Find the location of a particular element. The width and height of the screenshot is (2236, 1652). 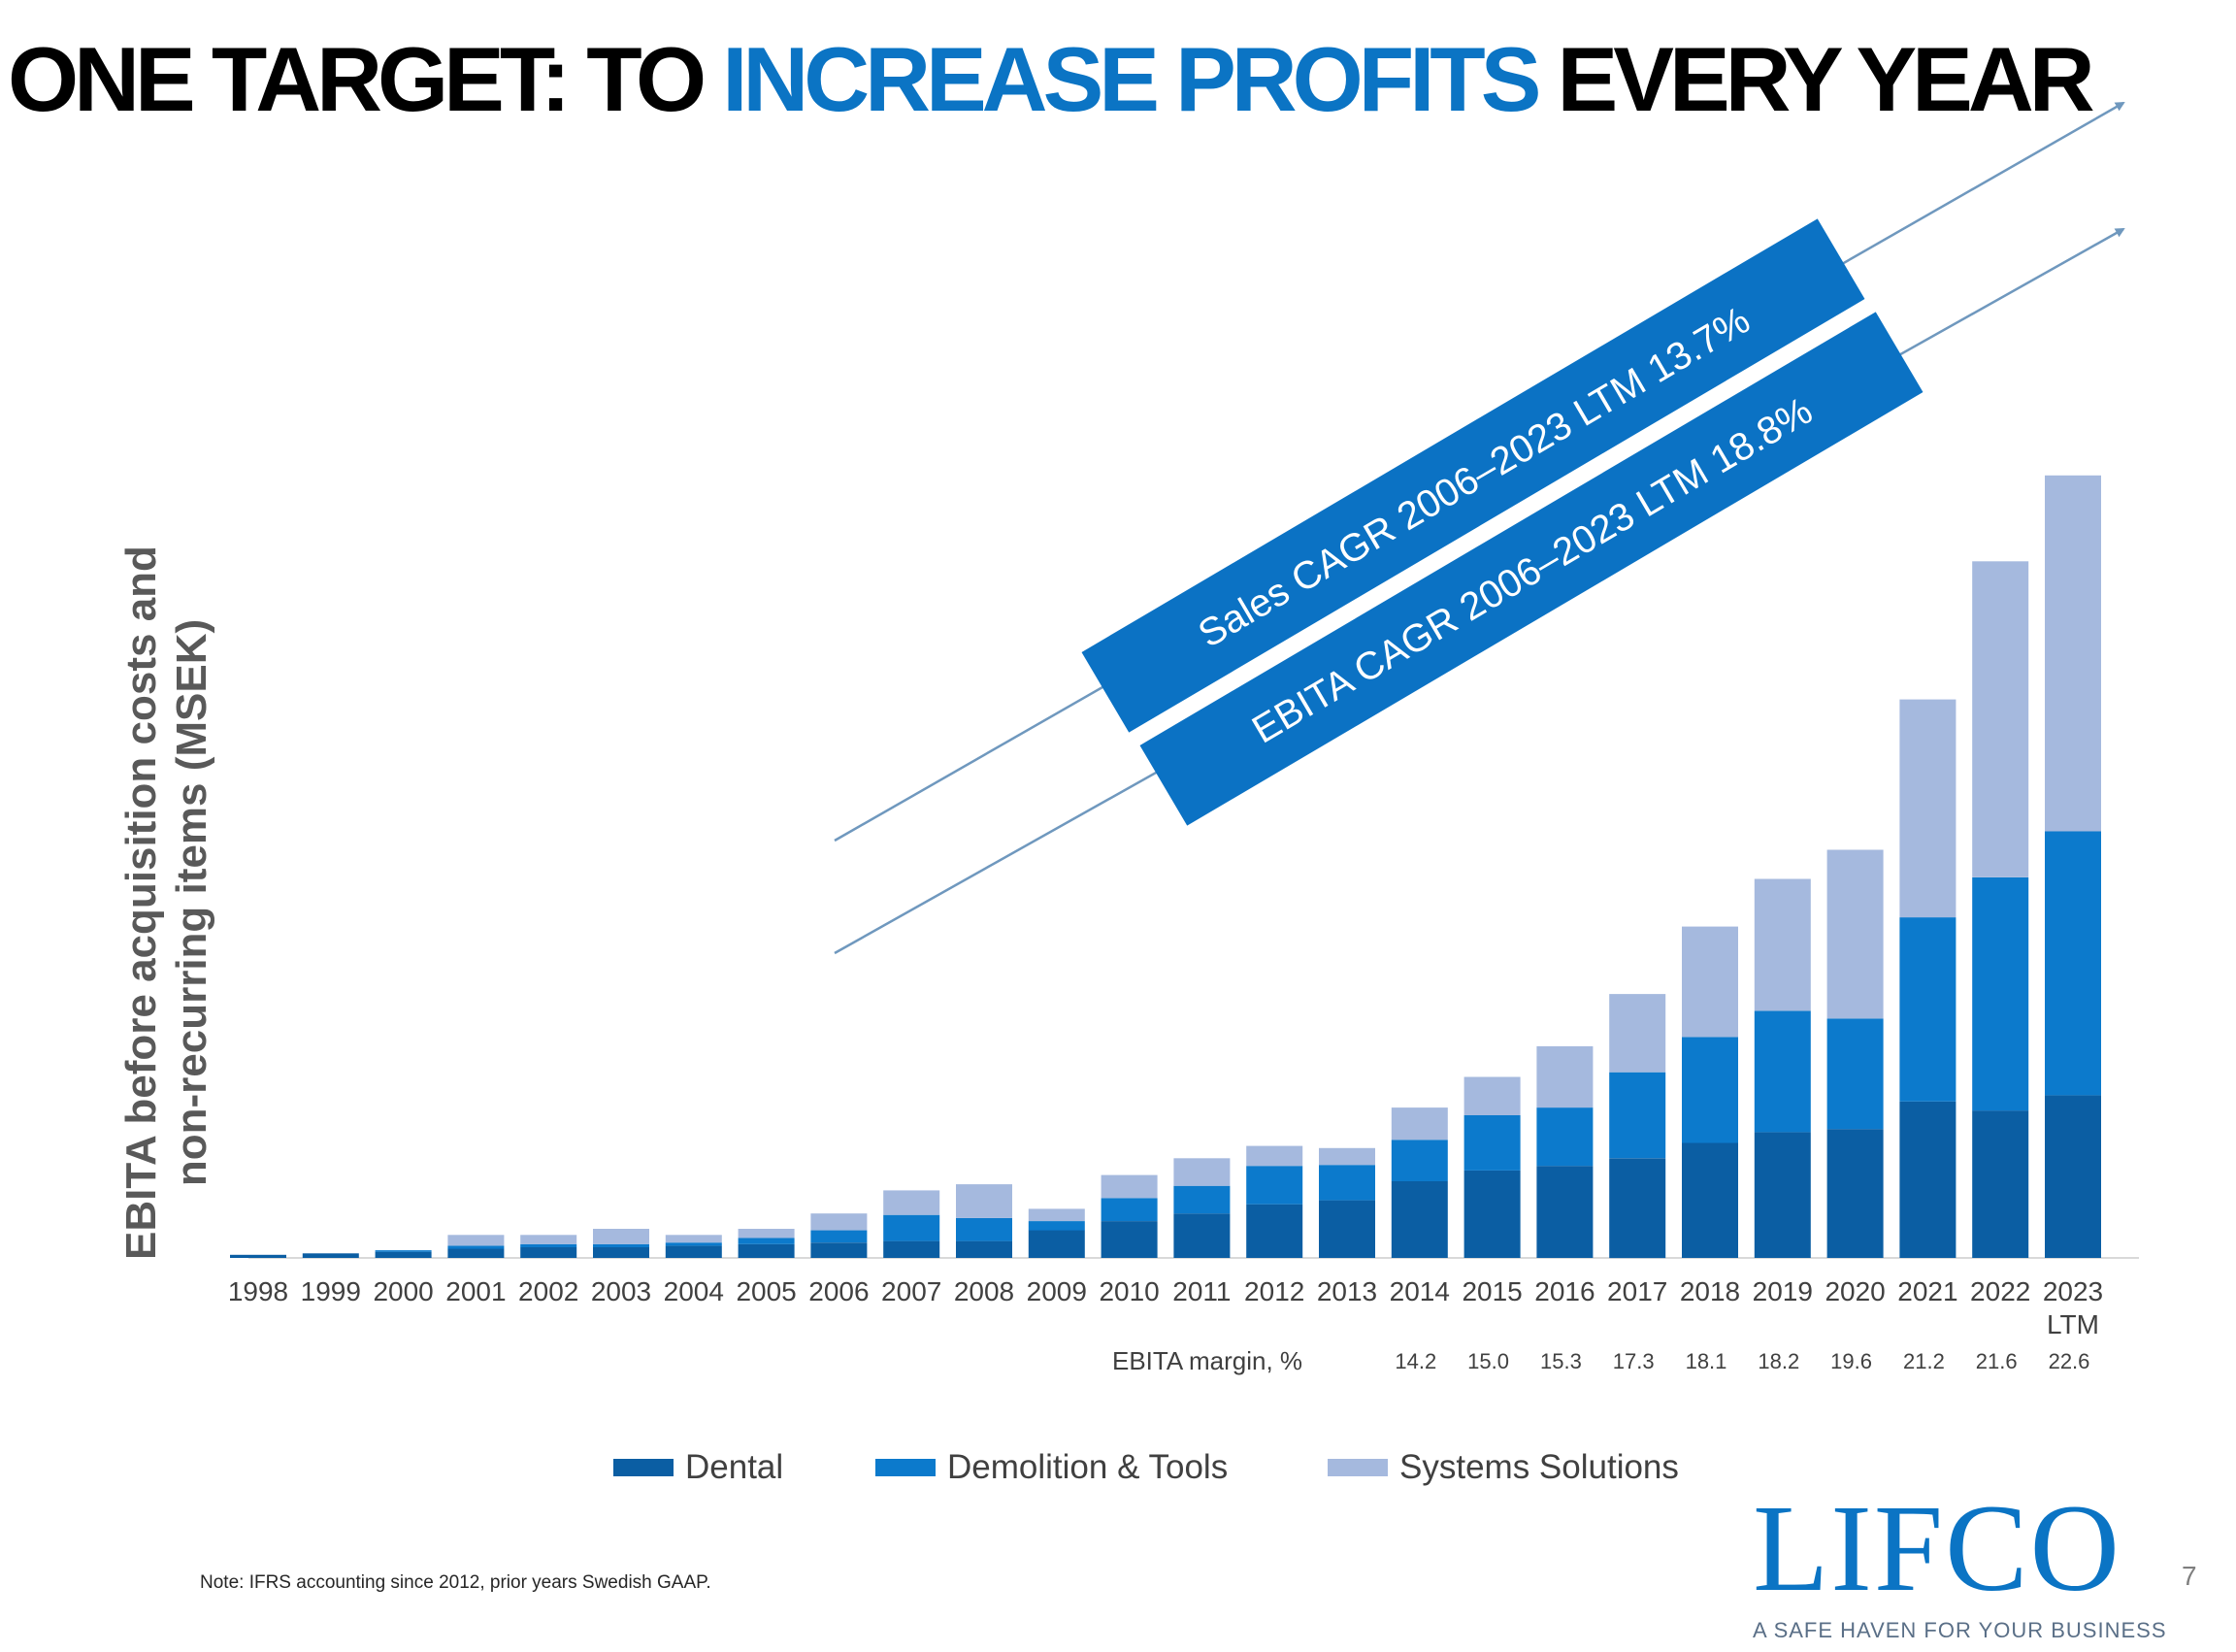

x-tick-label: 2020 is located at coordinates (1855, 1291).